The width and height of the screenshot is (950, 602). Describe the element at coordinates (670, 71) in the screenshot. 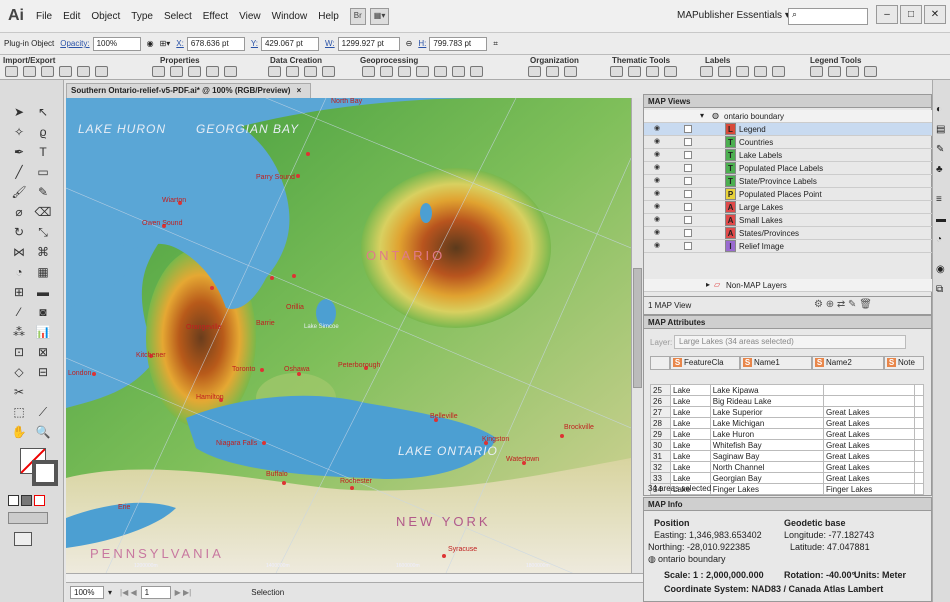

I see `density-icon` at that location.